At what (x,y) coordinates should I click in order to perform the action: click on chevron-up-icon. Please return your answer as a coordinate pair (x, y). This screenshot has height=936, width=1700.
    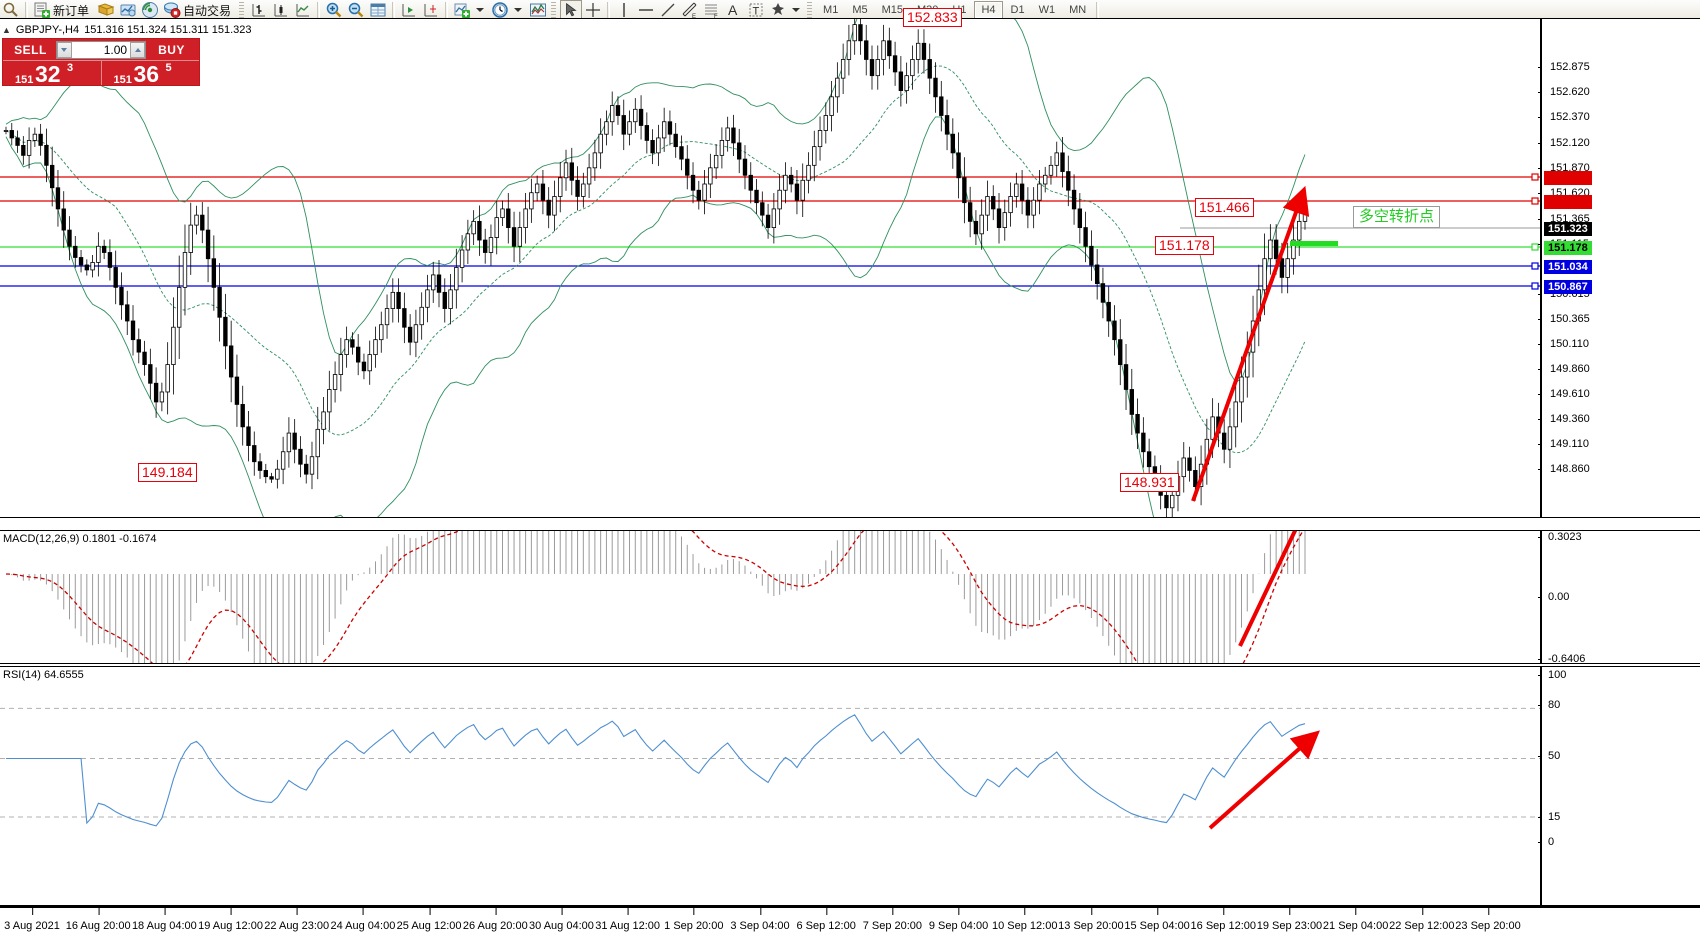
    Looking at the image, I should click on (137, 49).